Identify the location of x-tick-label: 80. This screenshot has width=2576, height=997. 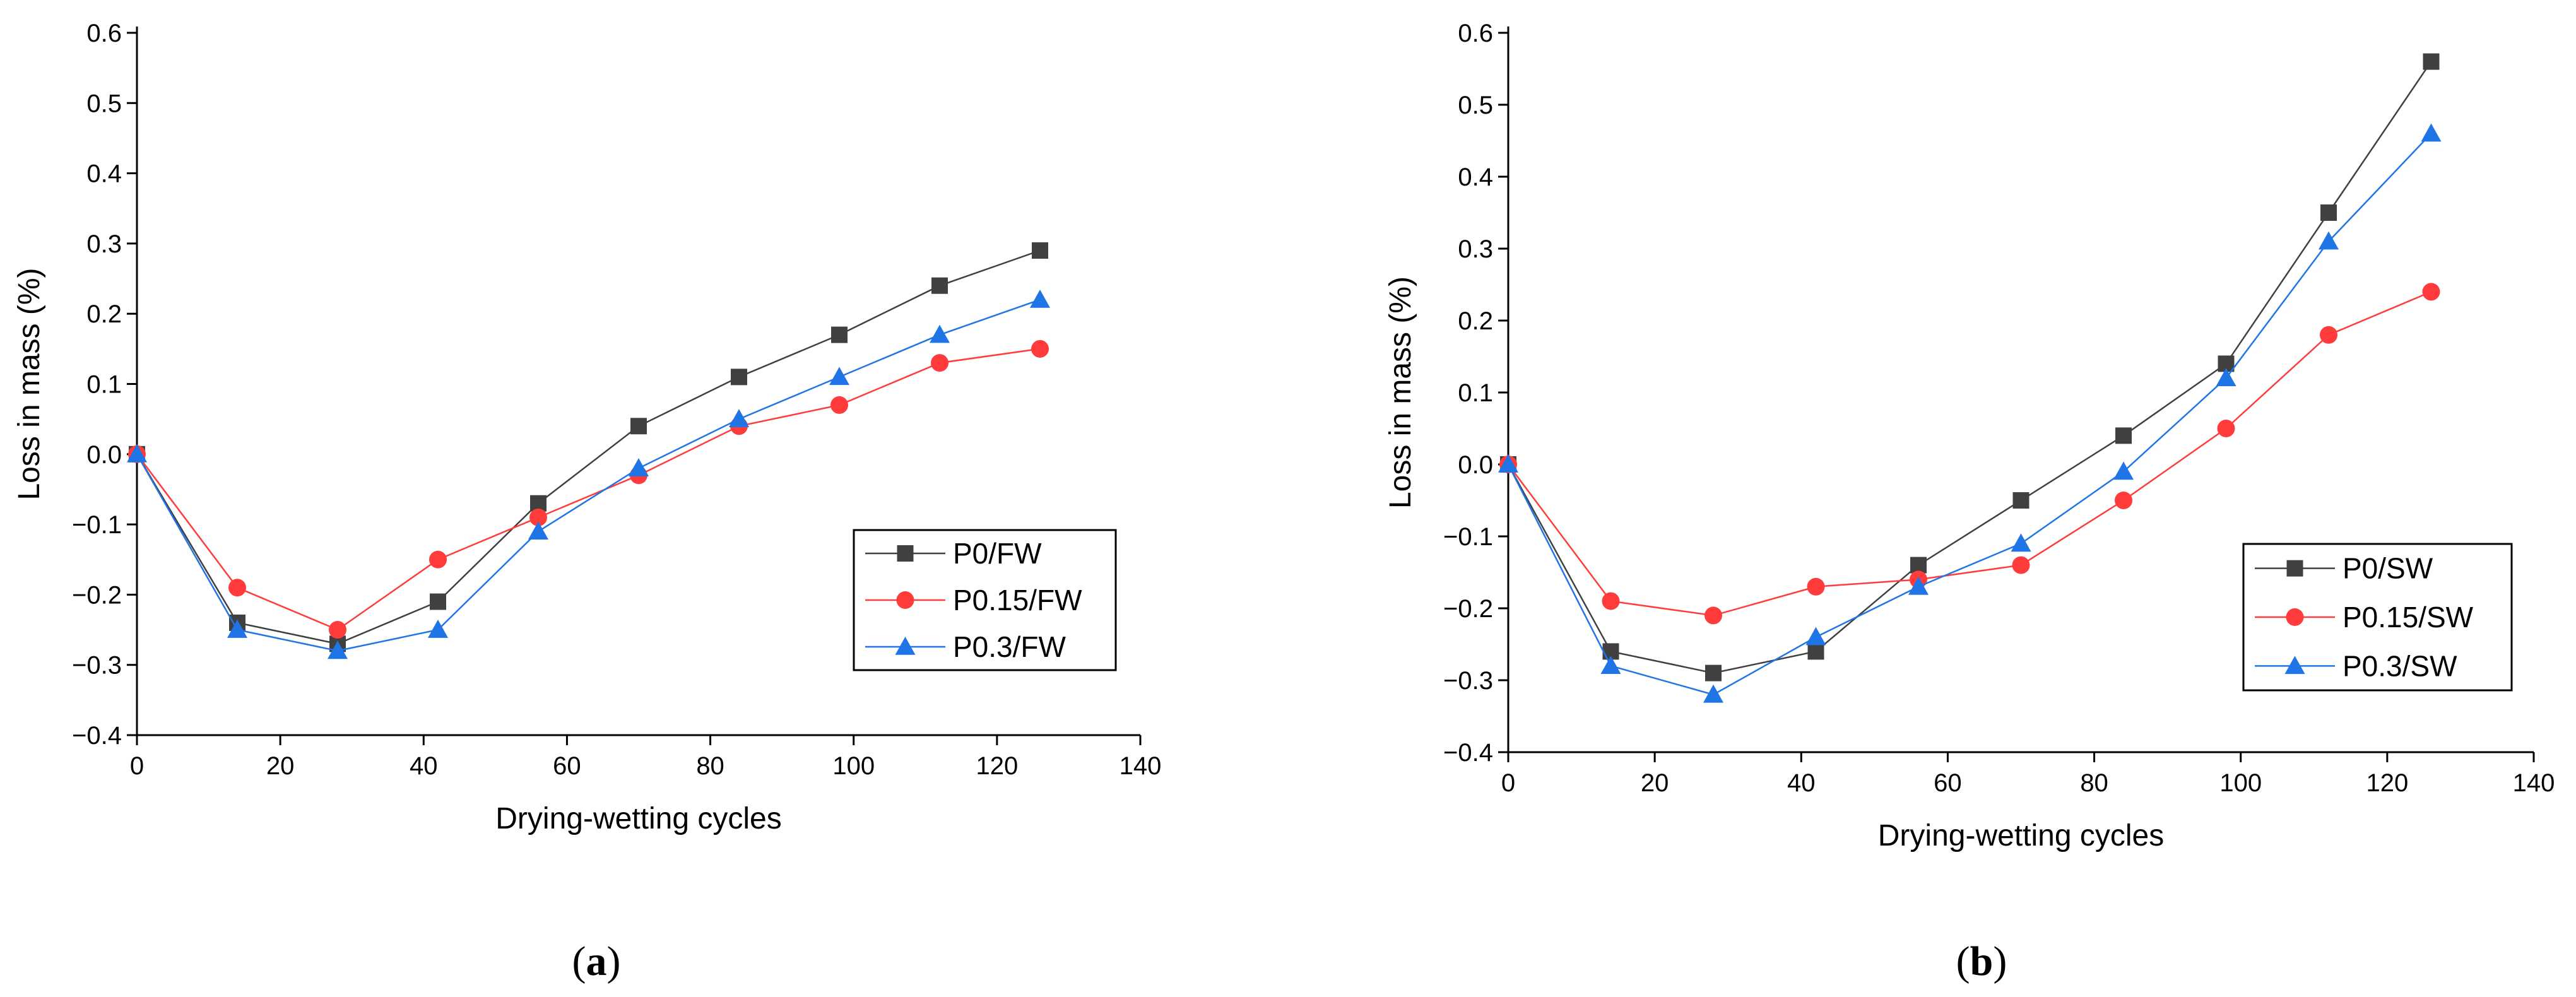
(710, 766).